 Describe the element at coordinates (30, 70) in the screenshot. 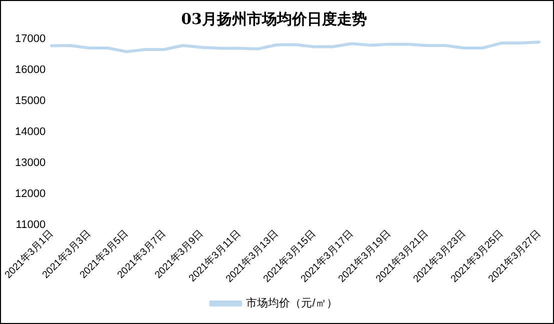

I see `y-tick-label: 16000` at that location.